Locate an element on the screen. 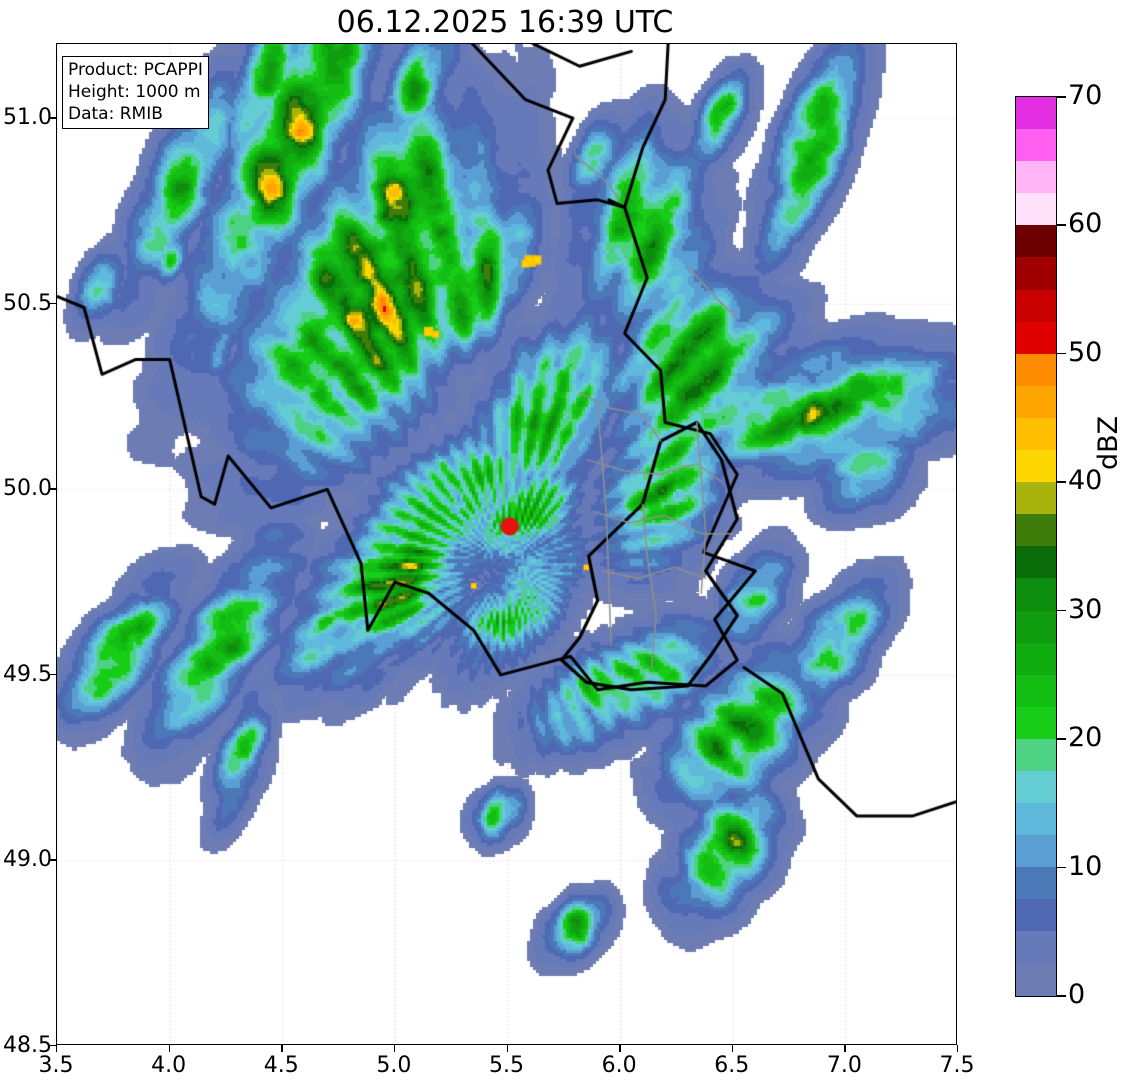  info-product: Product: PCAPPI is located at coordinates (135, 70).